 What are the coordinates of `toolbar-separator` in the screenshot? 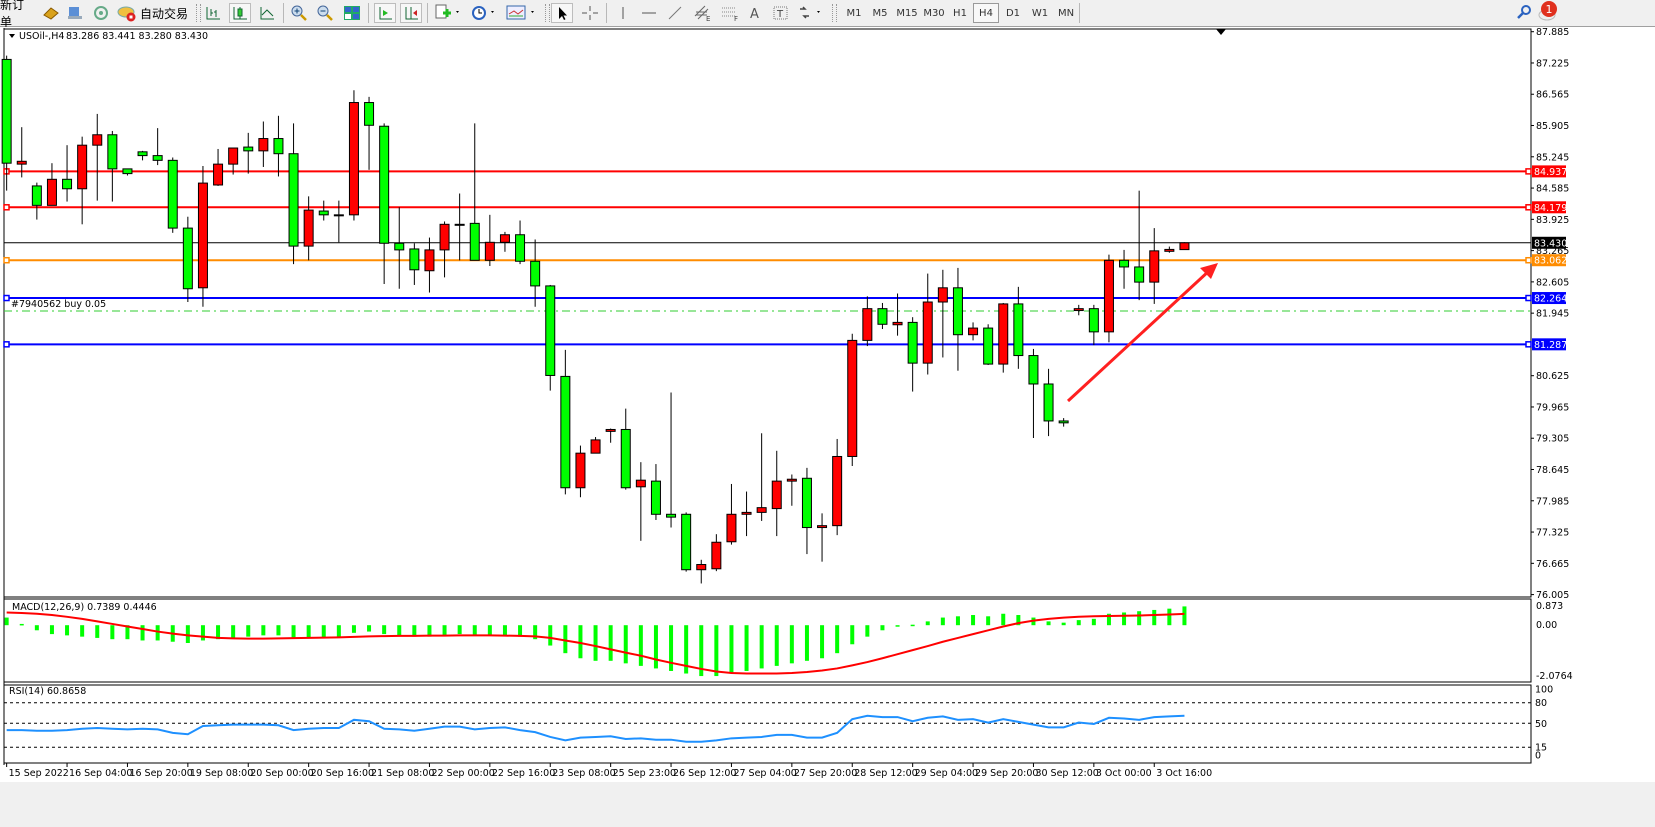 It's located at (427, 13).